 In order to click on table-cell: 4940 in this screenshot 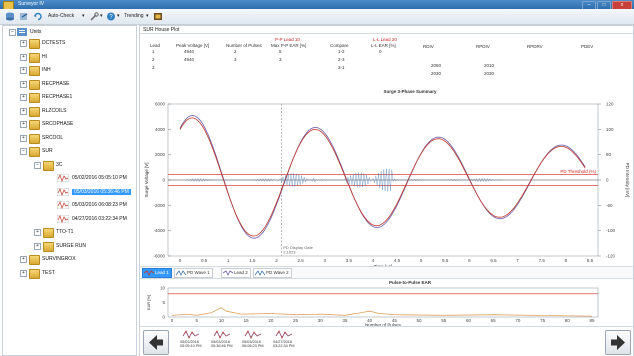, I will do `click(189, 59)`.